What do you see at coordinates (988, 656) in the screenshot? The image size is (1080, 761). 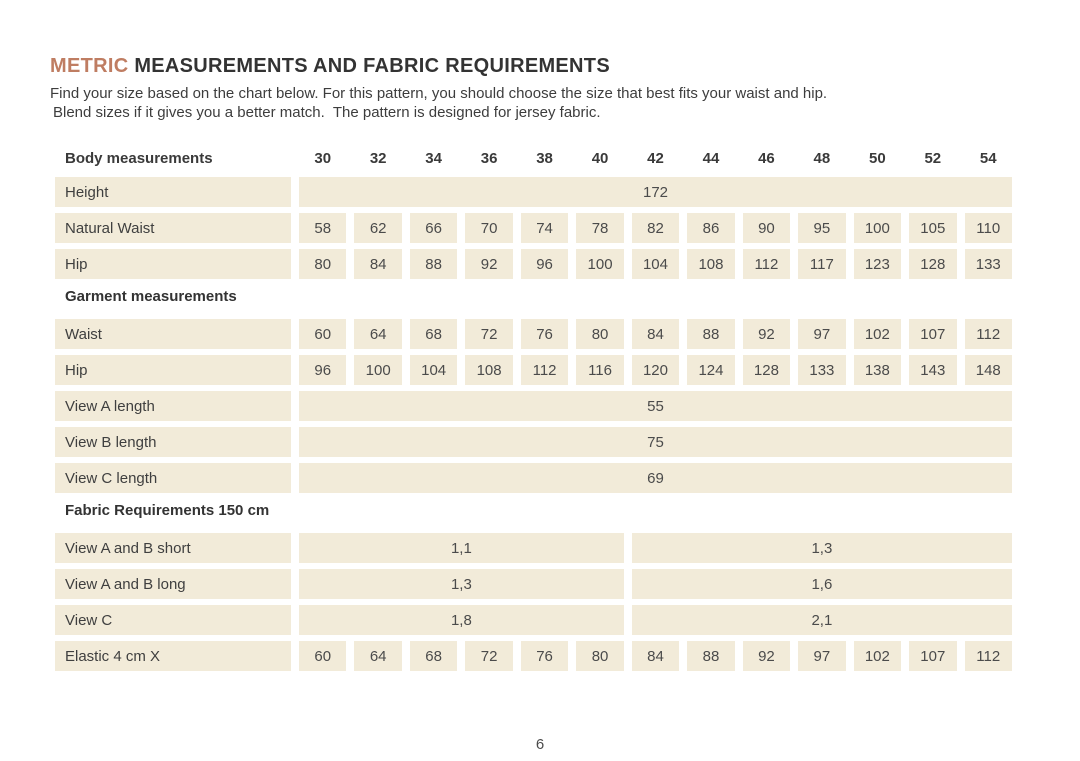 I see `table-cell-elastic: 112` at bounding box center [988, 656].